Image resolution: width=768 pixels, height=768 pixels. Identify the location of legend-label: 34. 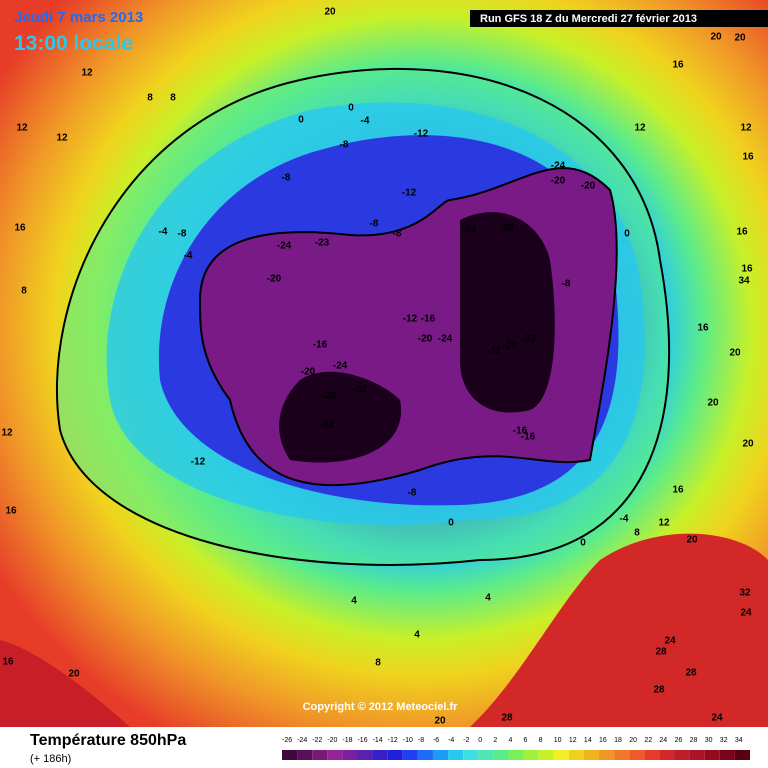
(739, 740).